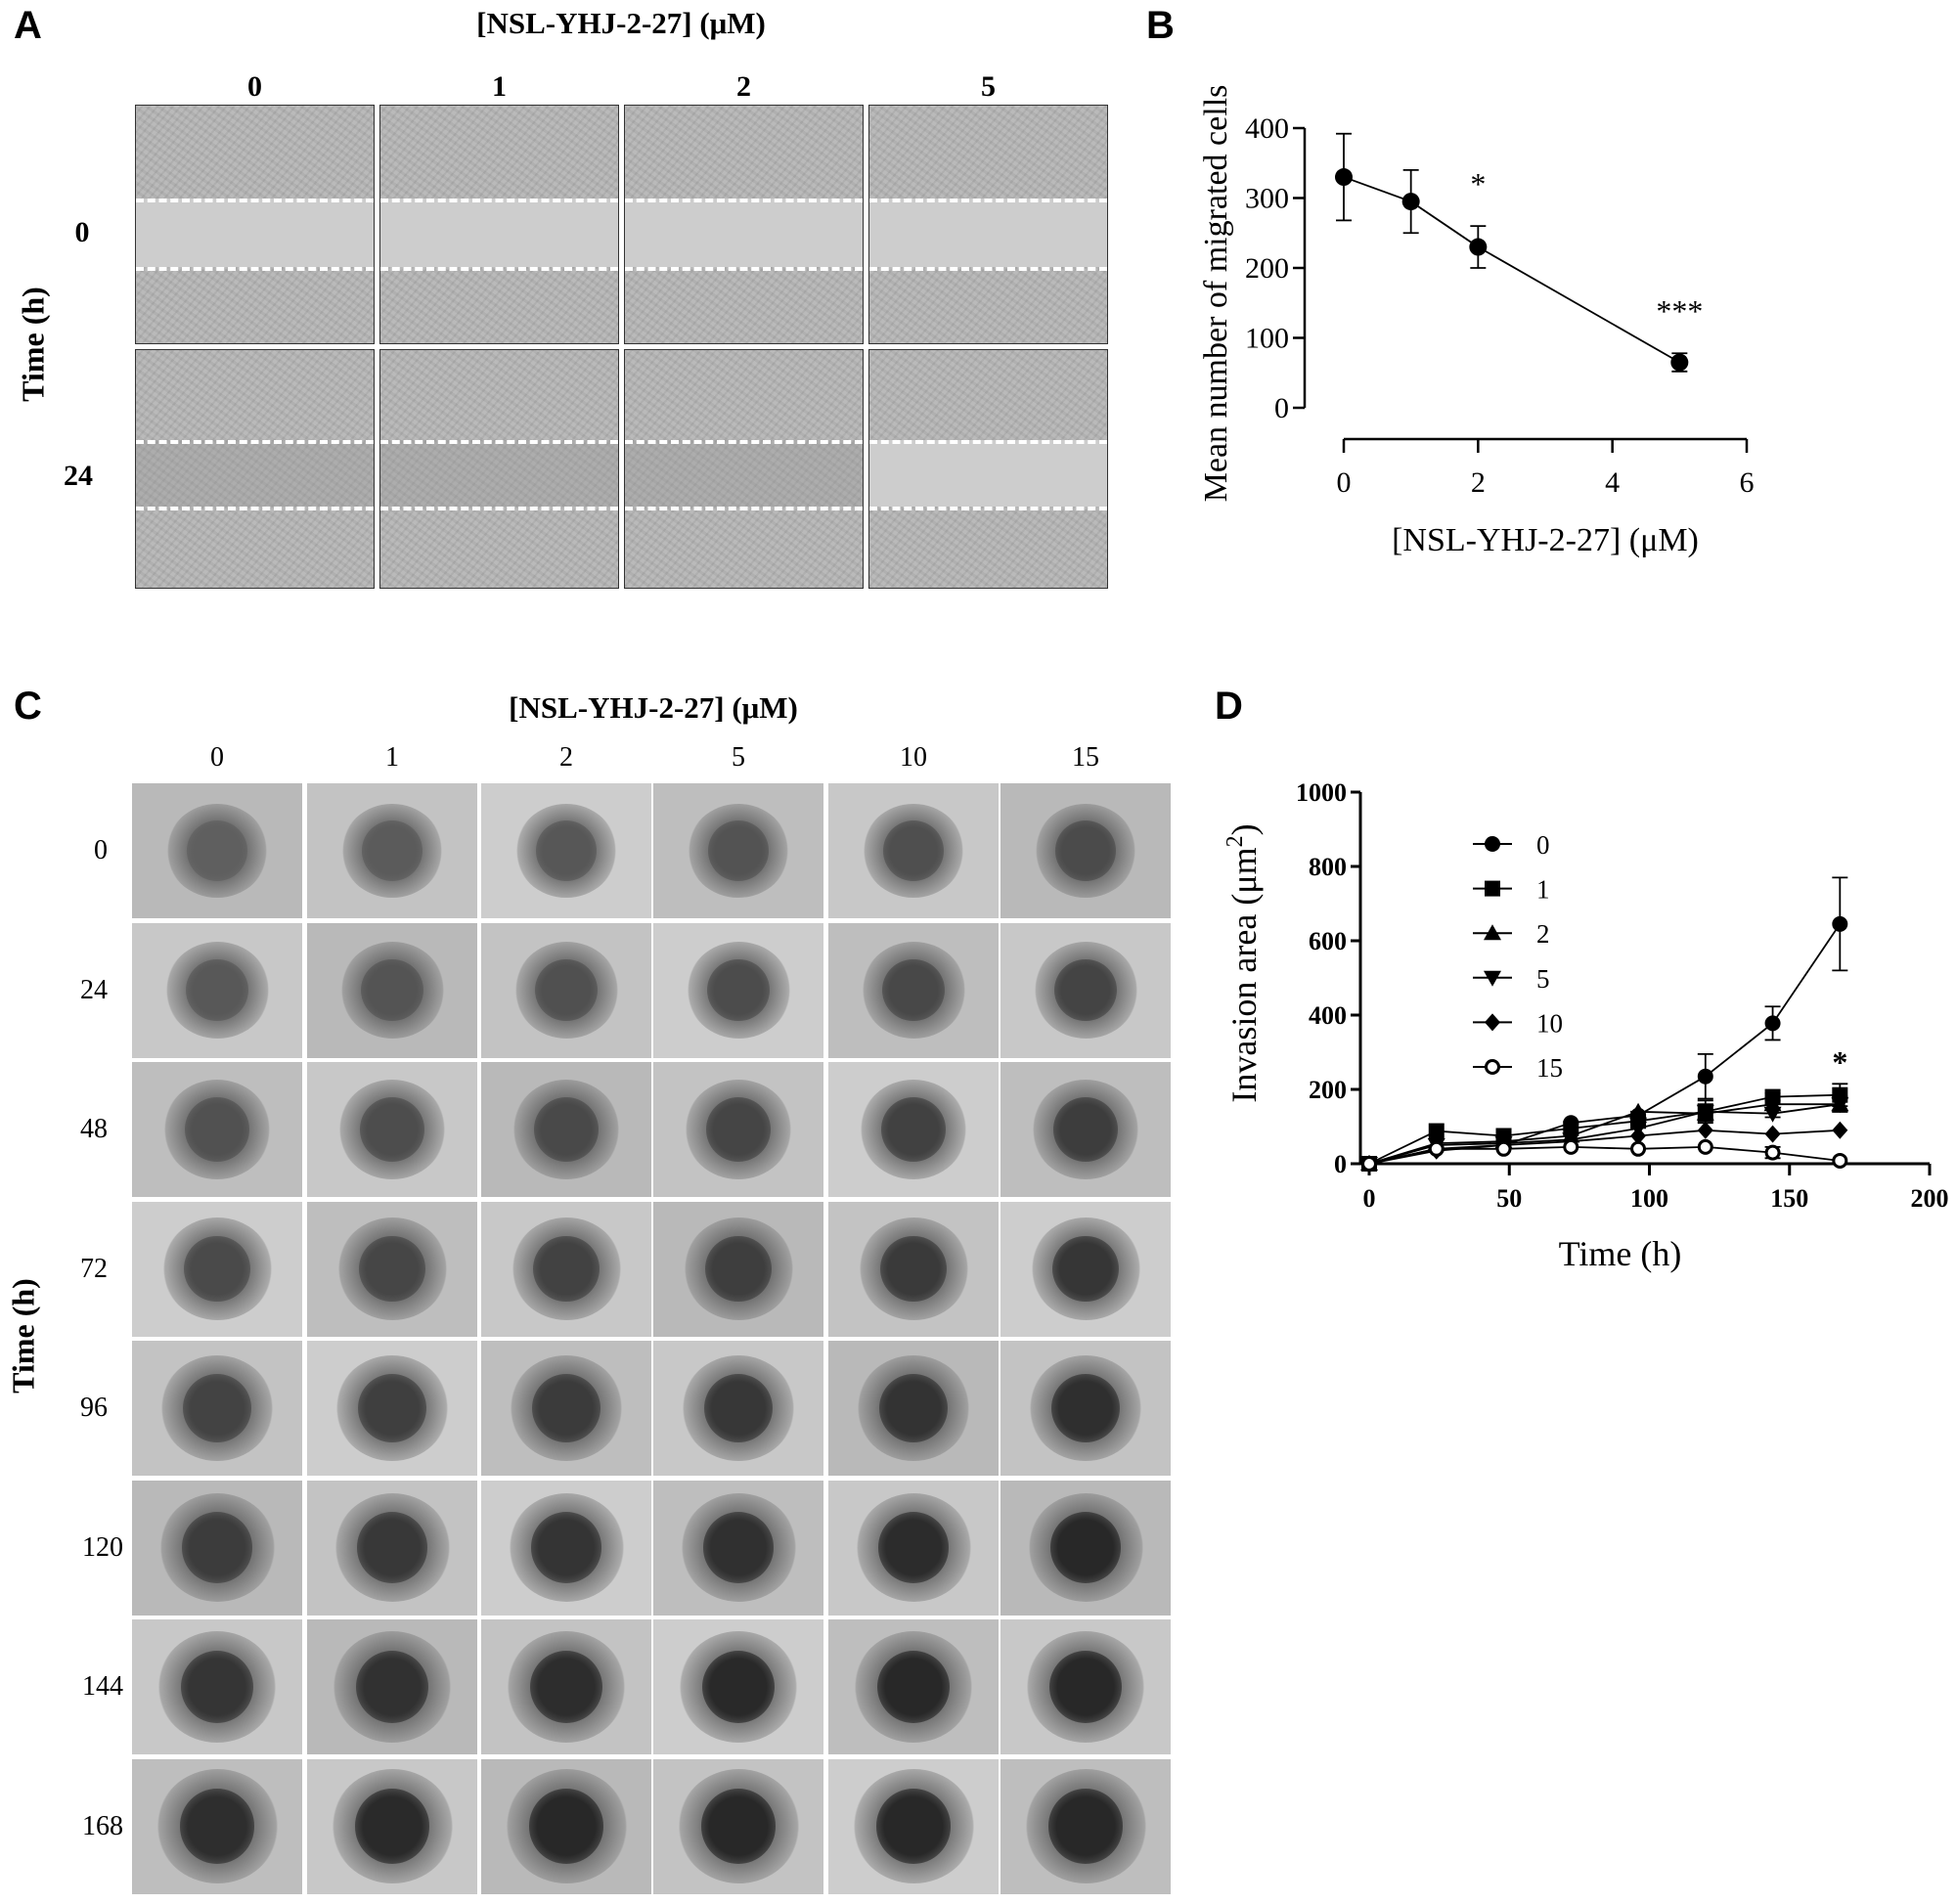  What do you see at coordinates (1328, 941) in the screenshot?
I see `y-tick-label: 600` at bounding box center [1328, 941].